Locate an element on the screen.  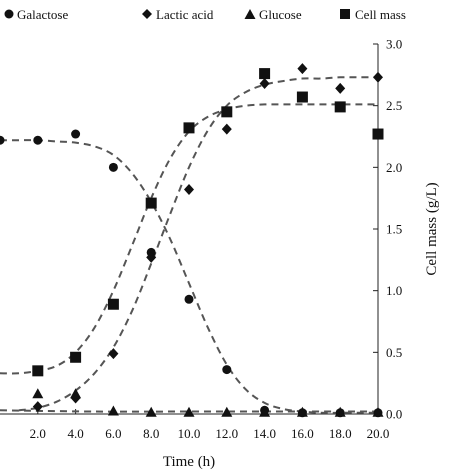
legend-item-galactose: Galactose is located at coordinates (36, 14).